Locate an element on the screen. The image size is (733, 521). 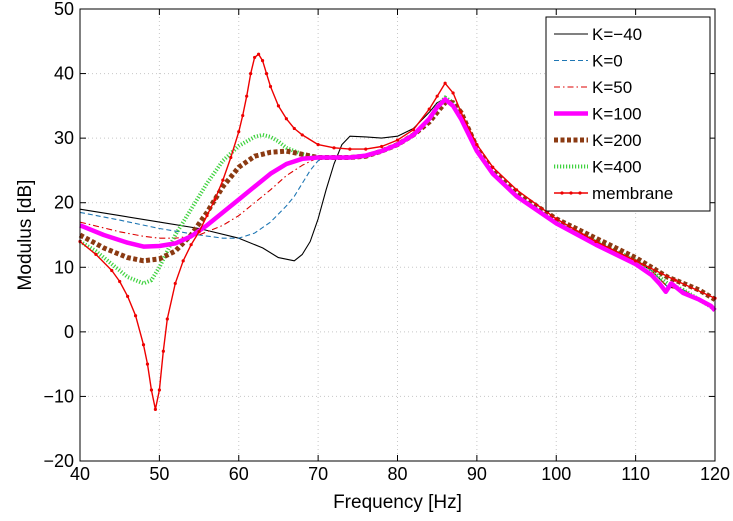
x-tick-label: 100 is located at coordinates (556, 474).